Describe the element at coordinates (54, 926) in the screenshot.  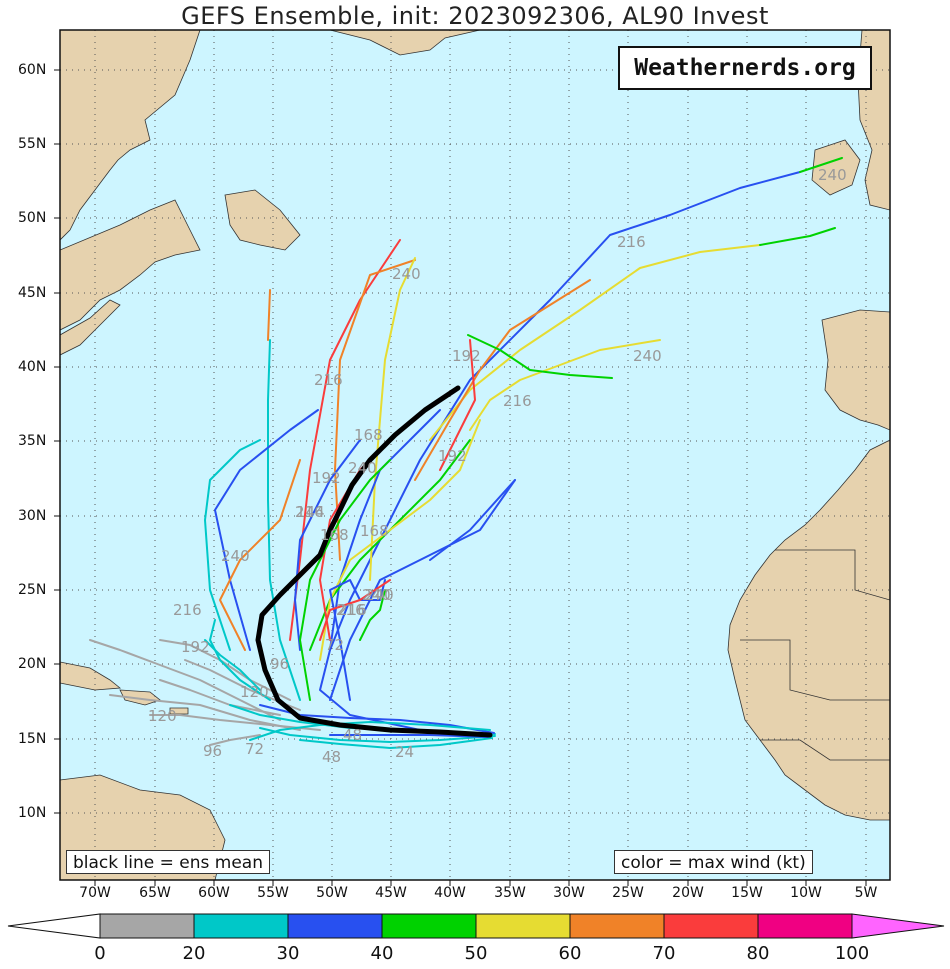
I see `colorbar-low-end` at that location.